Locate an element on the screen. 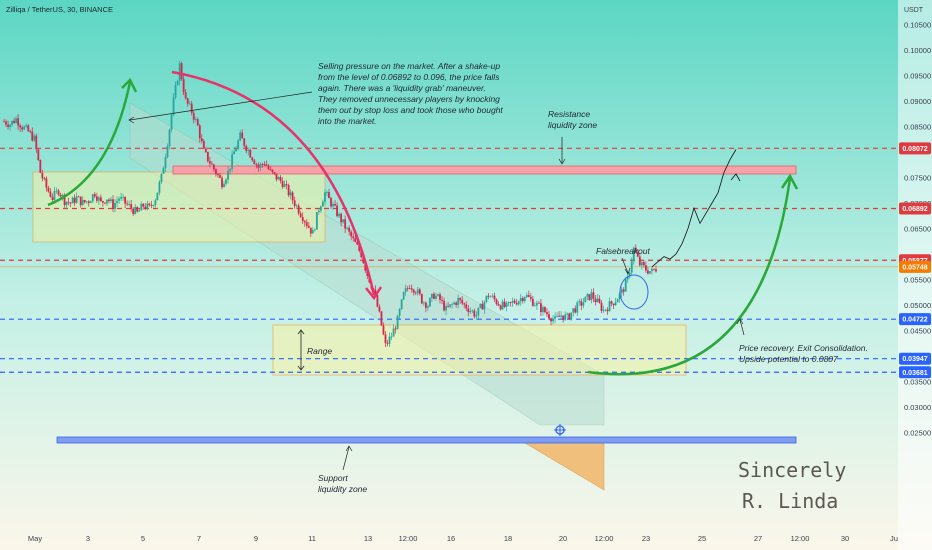 The width and height of the screenshot is (932, 550). x-tick-label: 16 is located at coordinates (451, 538).